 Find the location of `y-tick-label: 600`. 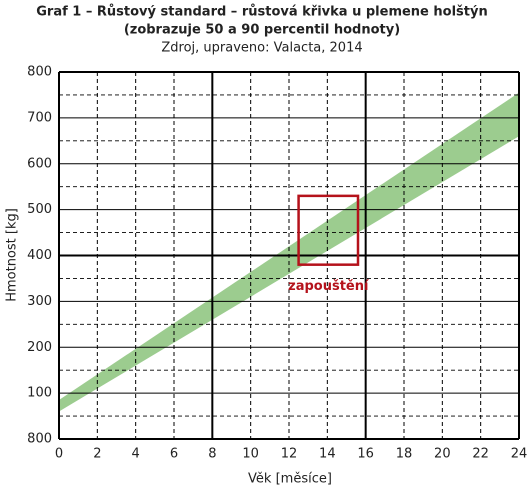

y-tick-label: 600 is located at coordinates (39, 163).